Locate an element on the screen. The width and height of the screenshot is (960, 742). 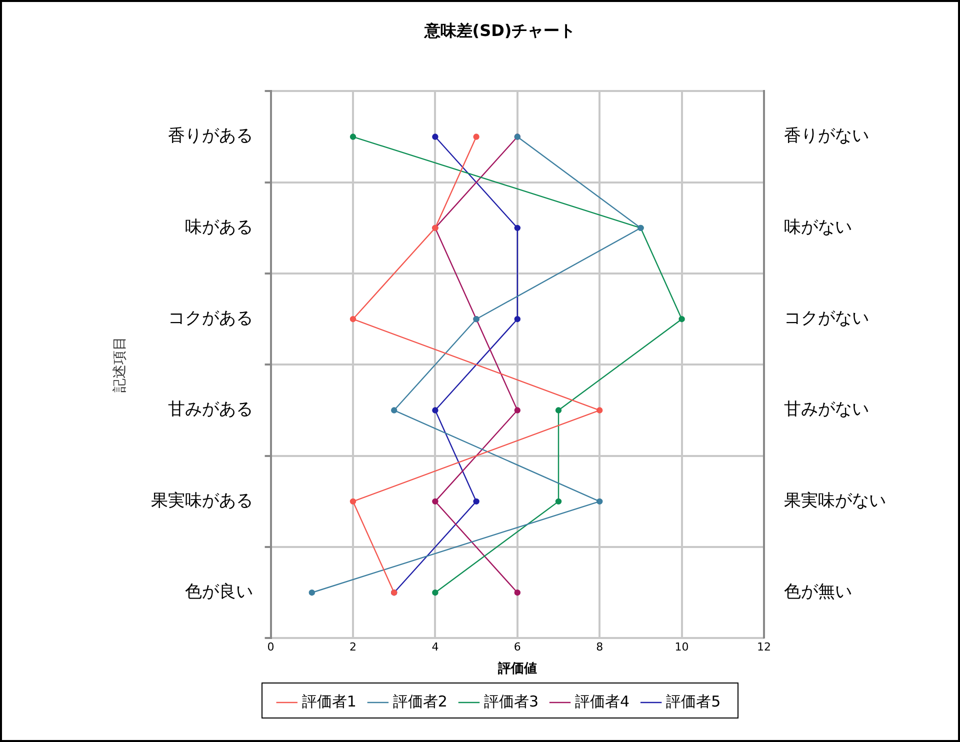
x-tick-label: 6 is located at coordinates (517, 647).